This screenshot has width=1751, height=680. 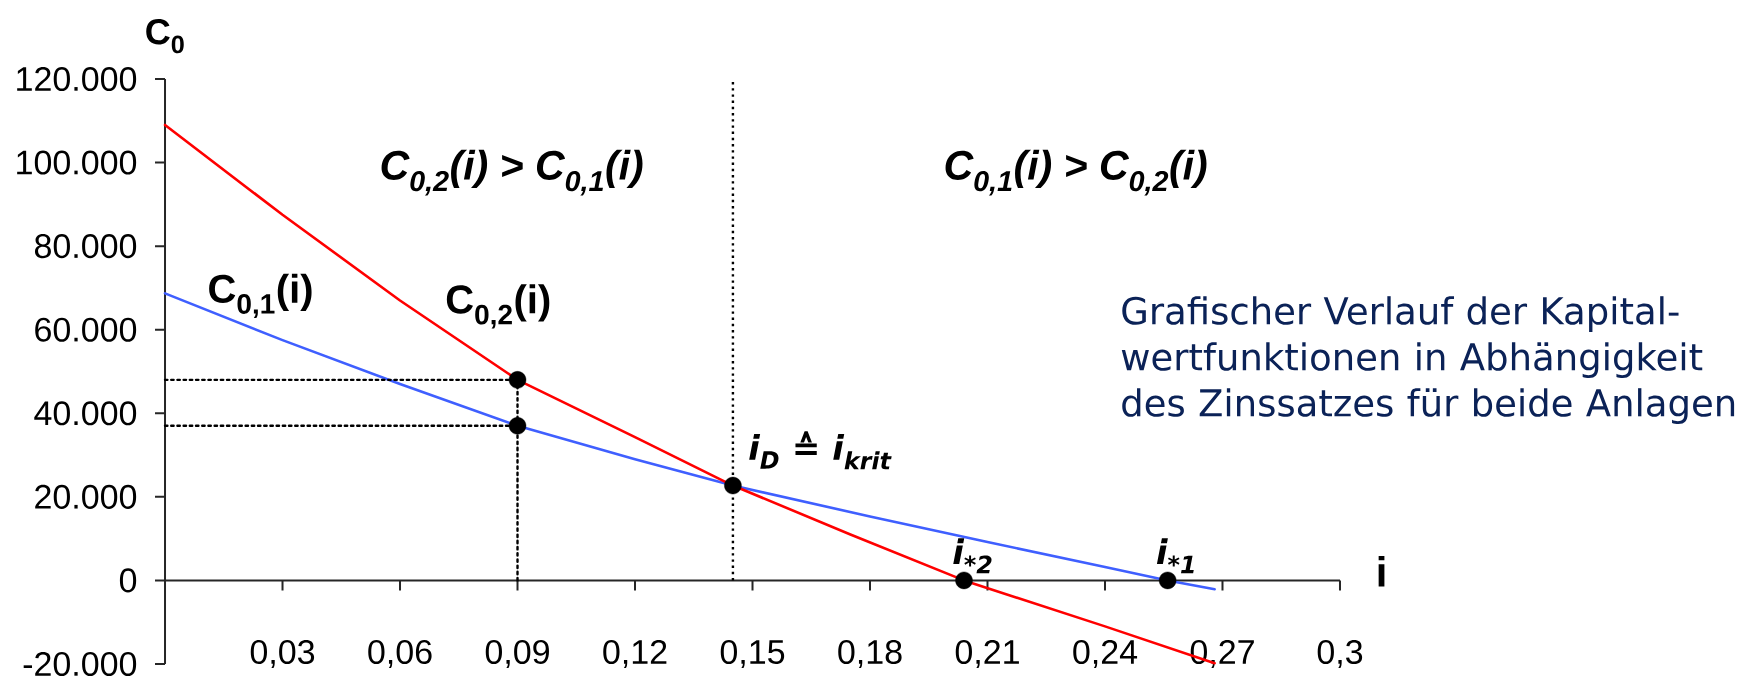 I want to click on x-tick-label: 0,3, so click(x=1340, y=654).